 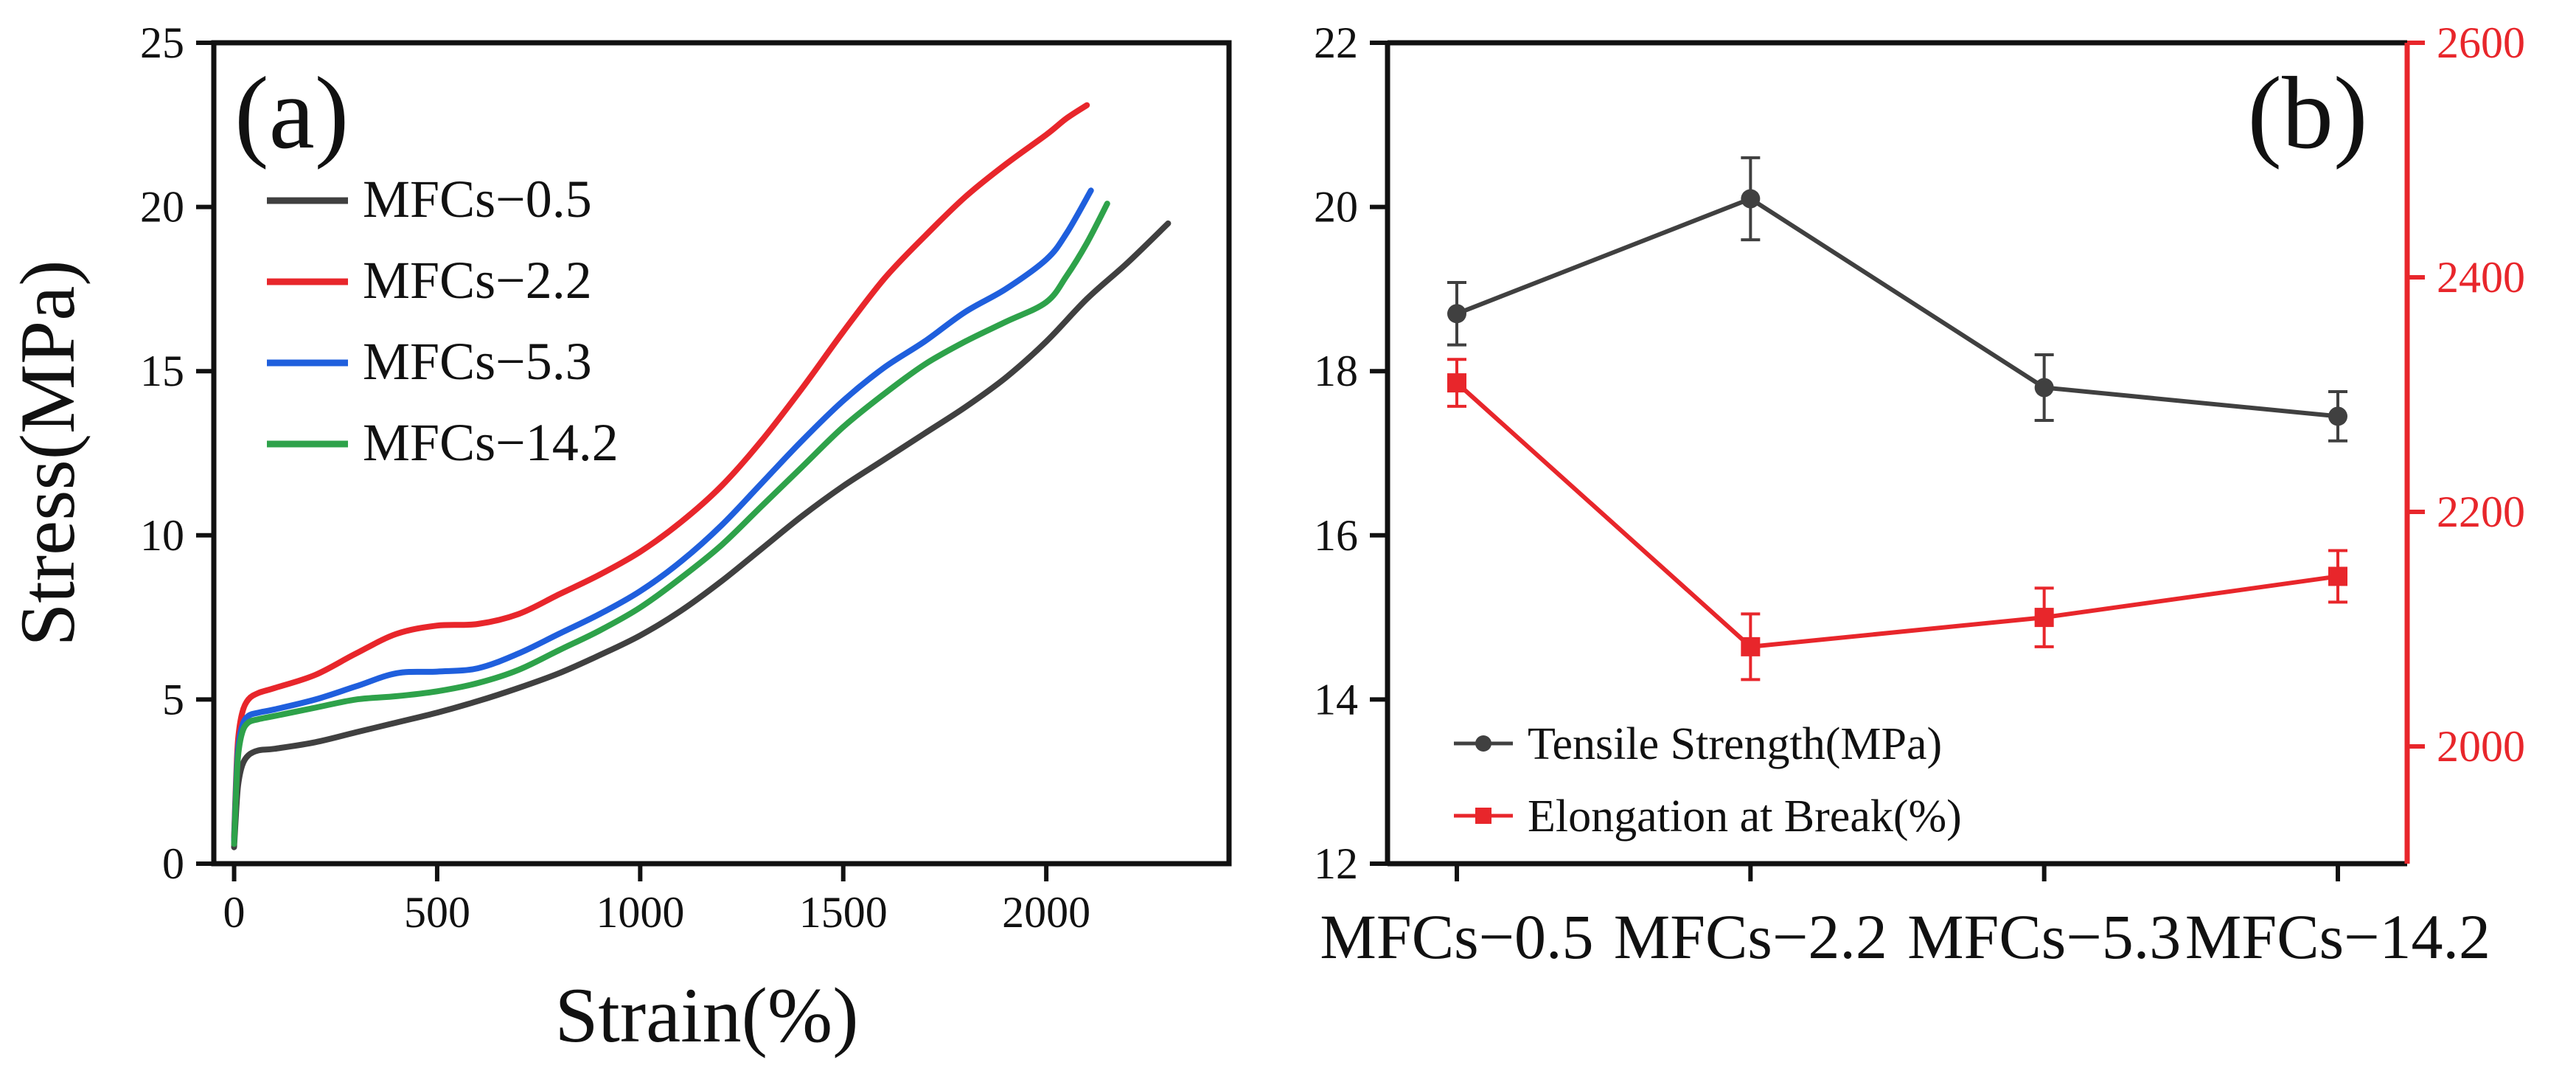 What do you see at coordinates (162, 42) in the screenshot?
I see `y-tick-label: 25` at bounding box center [162, 42].